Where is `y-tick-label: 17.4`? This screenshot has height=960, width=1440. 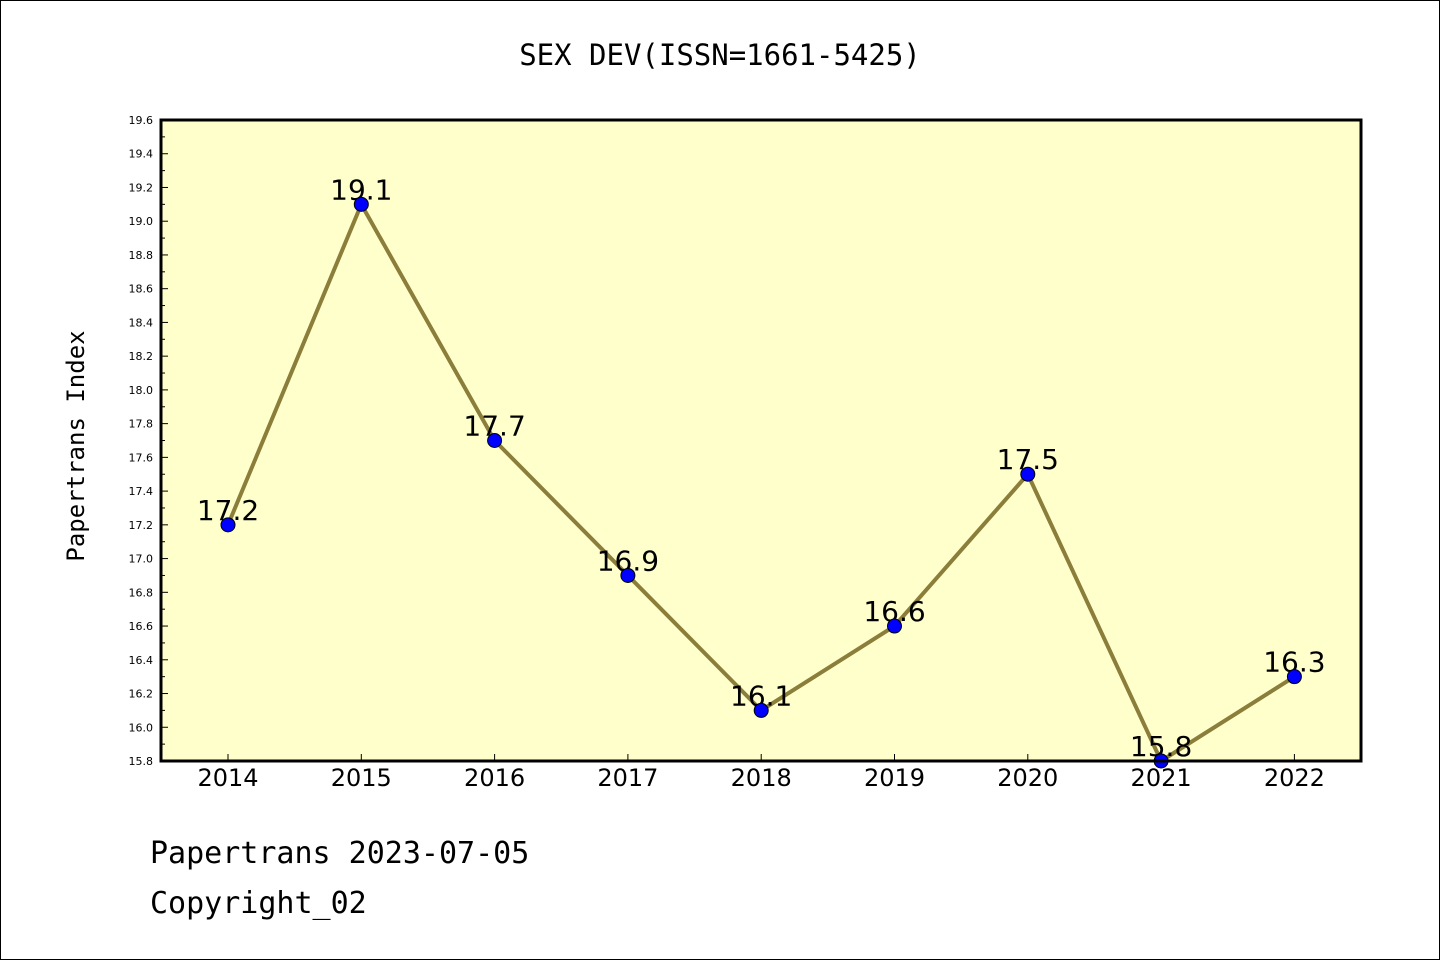 y-tick-label: 17.4 is located at coordinates (141, 491).